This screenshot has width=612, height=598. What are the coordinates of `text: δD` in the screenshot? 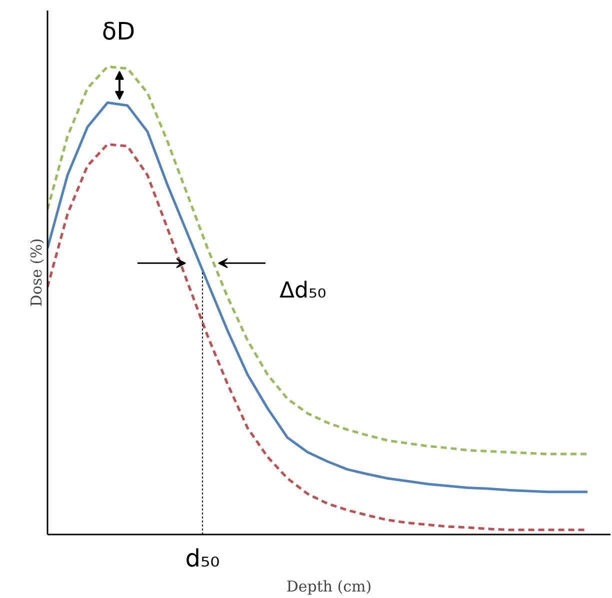 It's located at (119, 32).